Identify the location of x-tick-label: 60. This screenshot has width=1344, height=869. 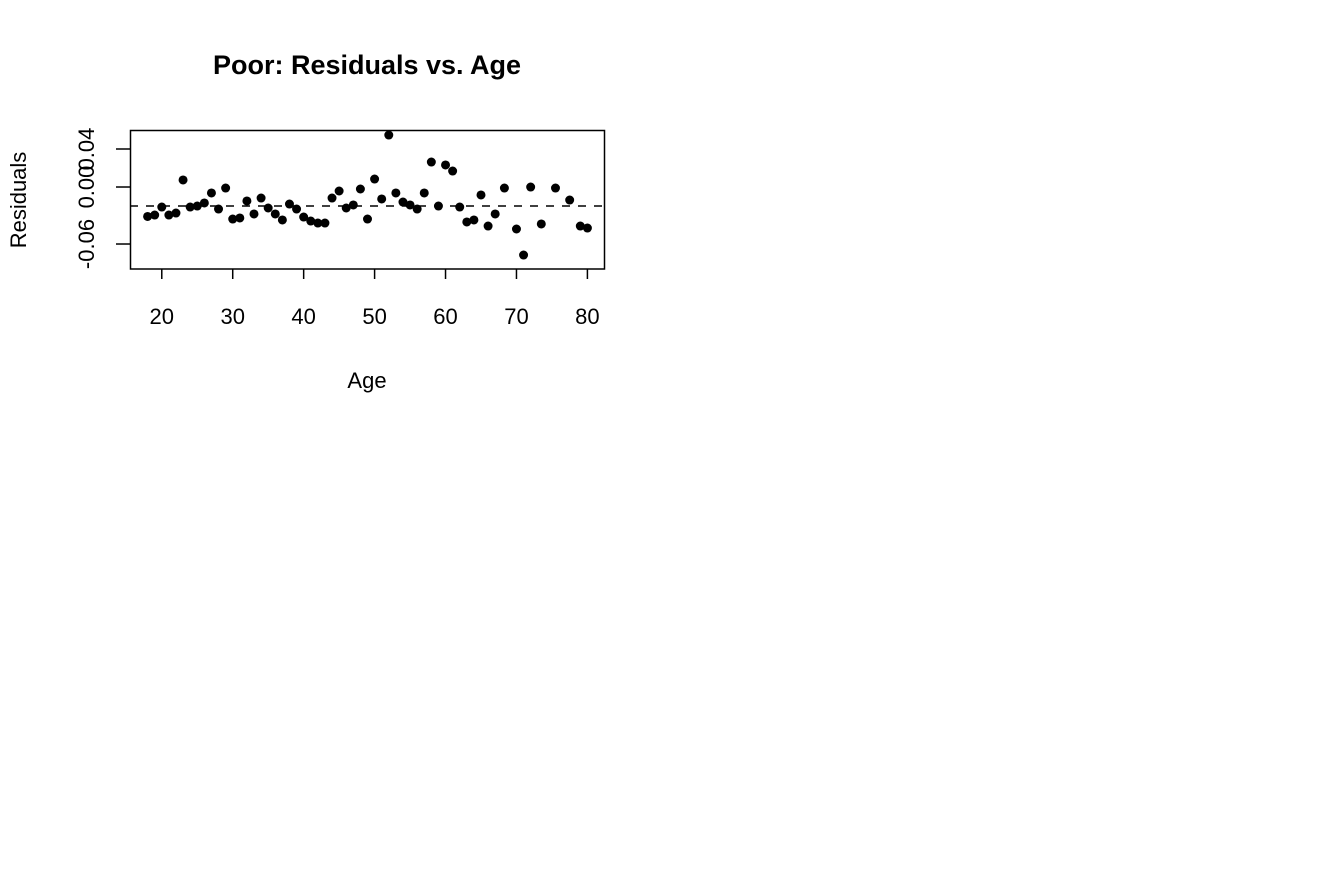
(445, 316).